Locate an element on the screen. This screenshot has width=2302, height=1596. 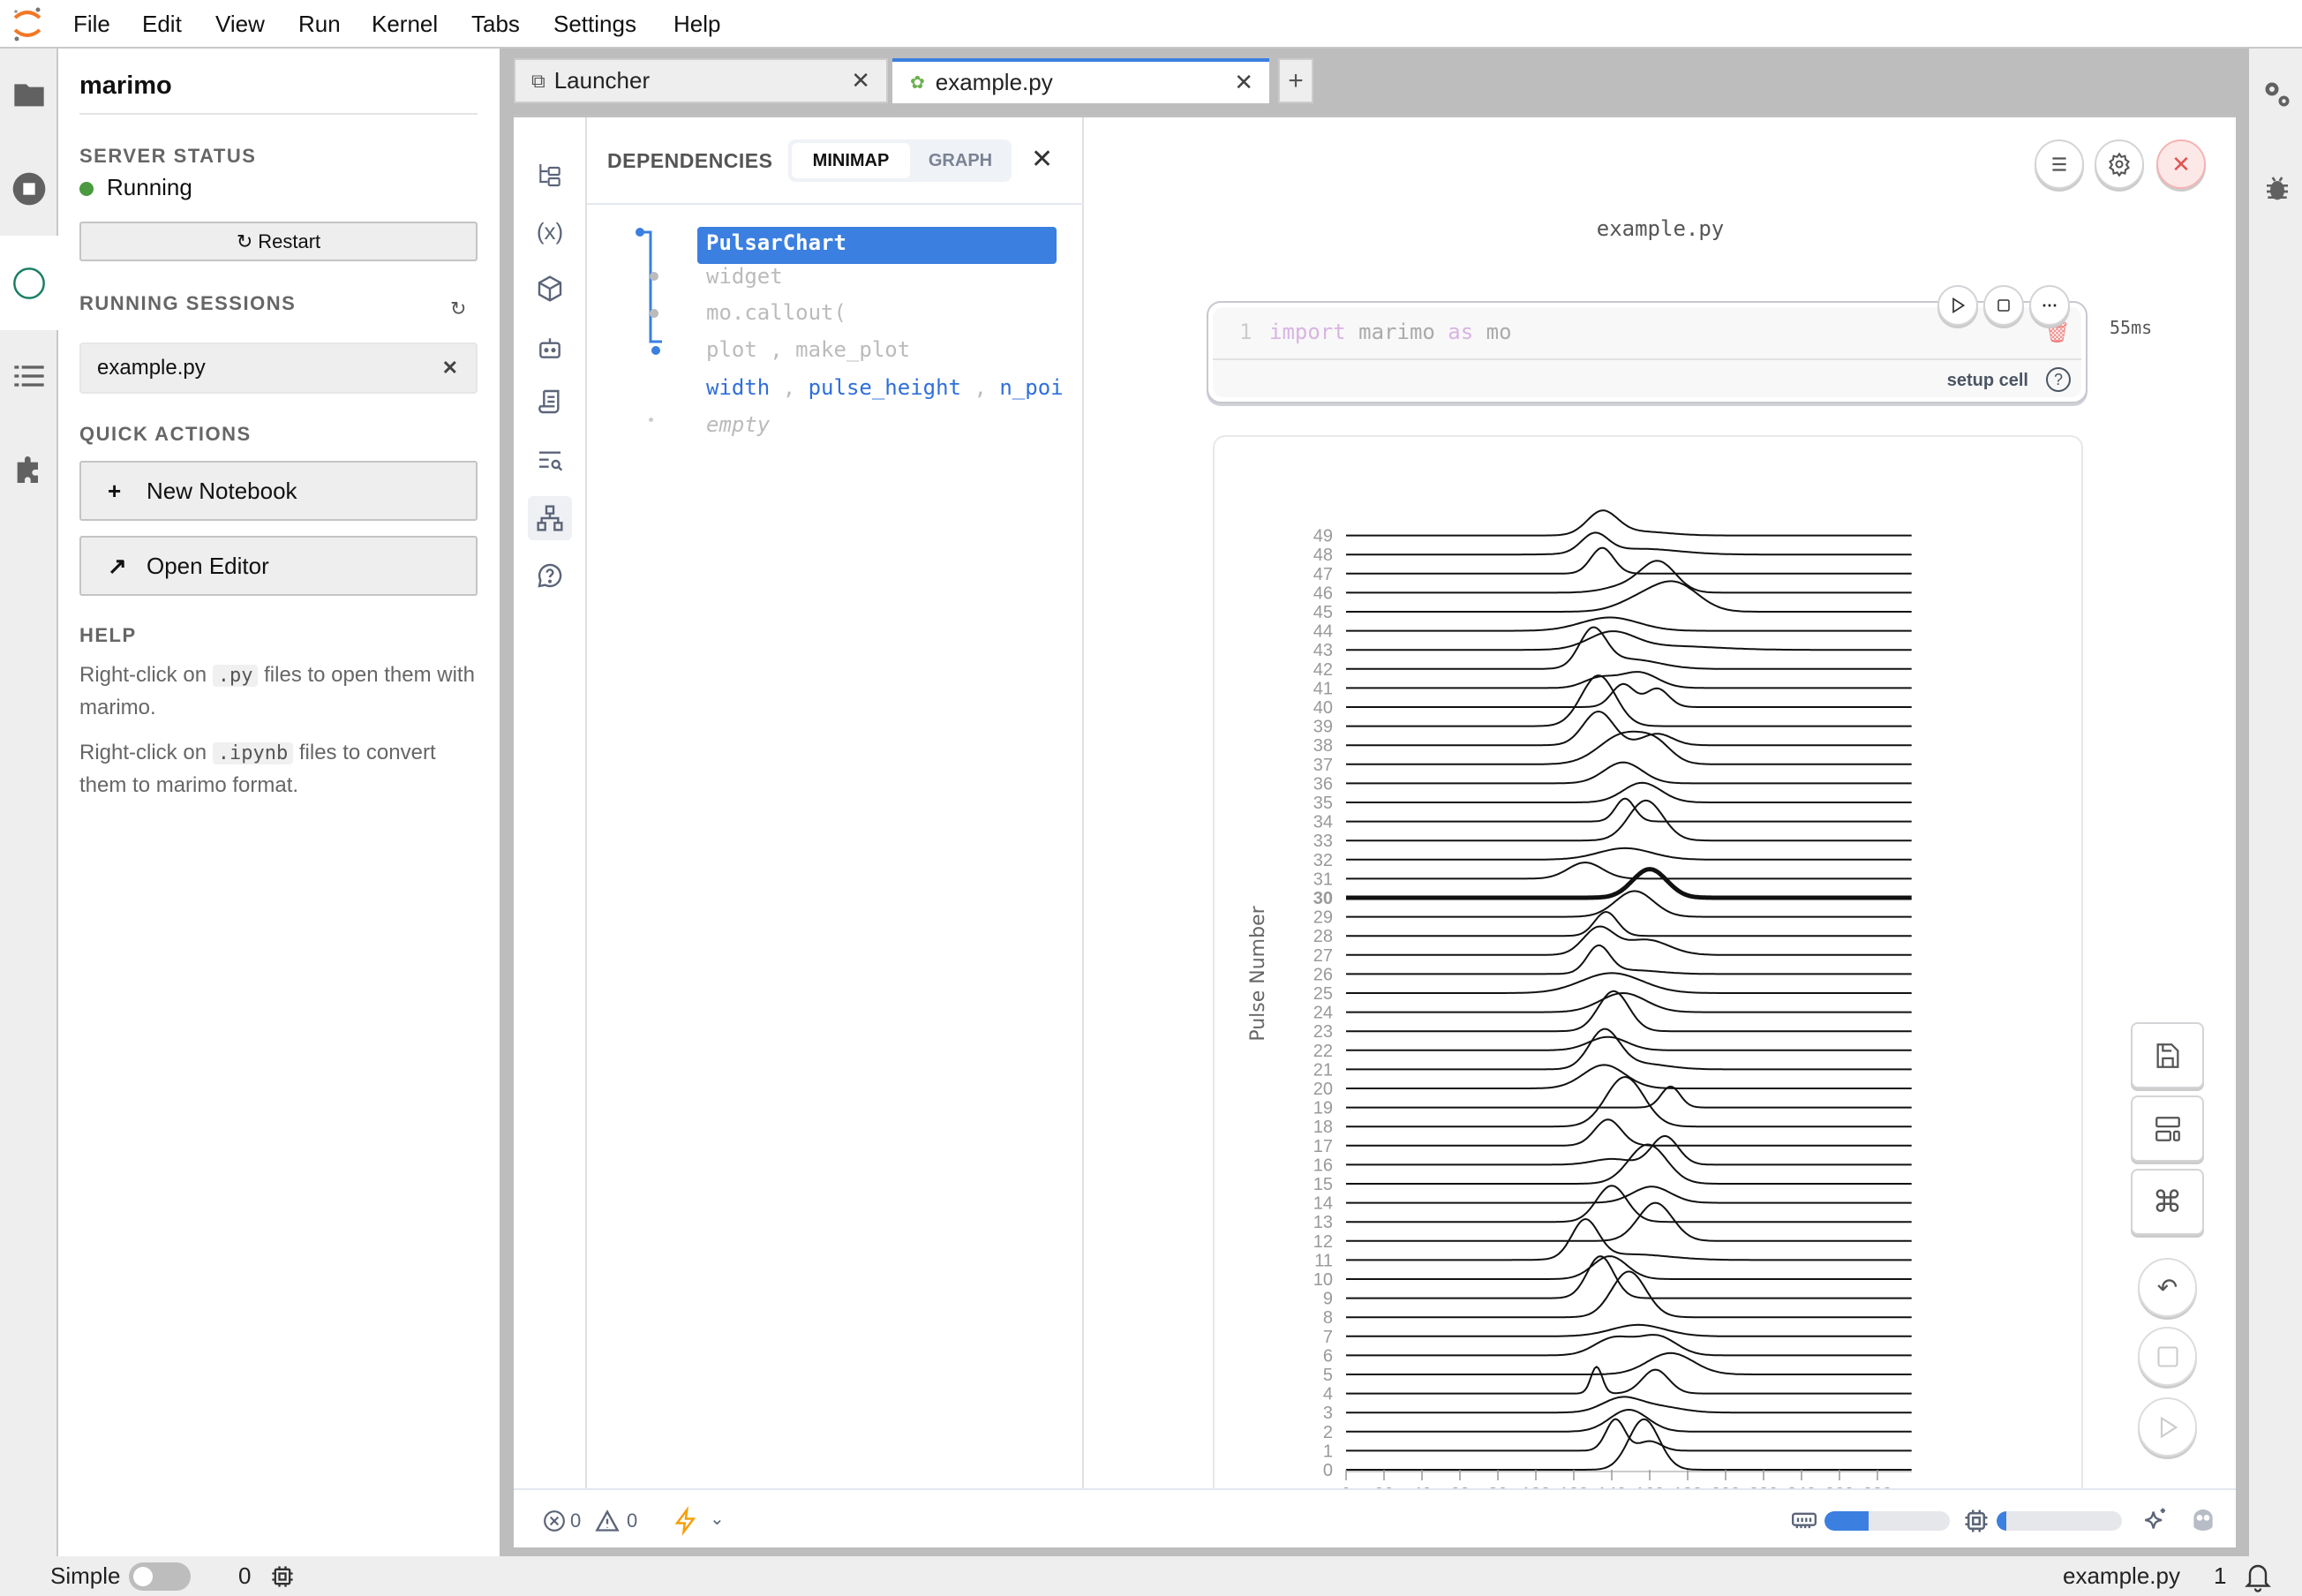
x-tick-label: 220 is located at coordinates (1763, 1486).